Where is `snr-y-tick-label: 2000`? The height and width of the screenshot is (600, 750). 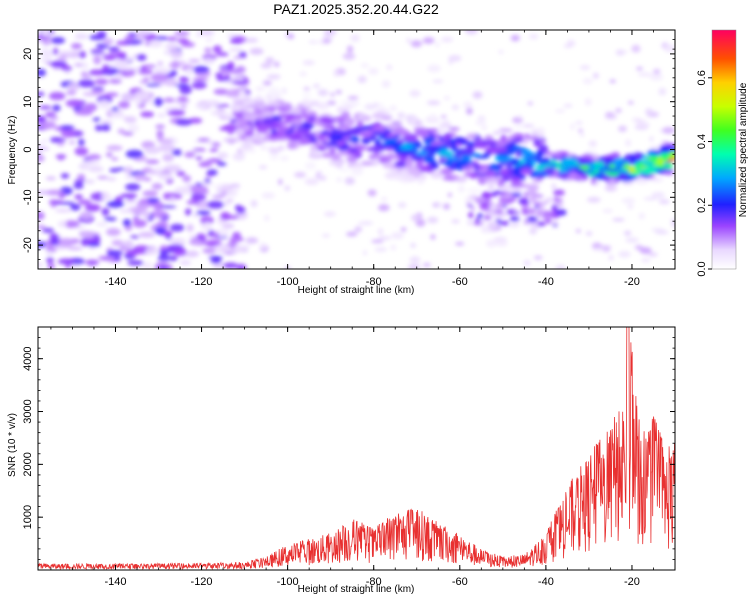
snr-y-tick-label: 2000 is located at coordinates (28, 464).